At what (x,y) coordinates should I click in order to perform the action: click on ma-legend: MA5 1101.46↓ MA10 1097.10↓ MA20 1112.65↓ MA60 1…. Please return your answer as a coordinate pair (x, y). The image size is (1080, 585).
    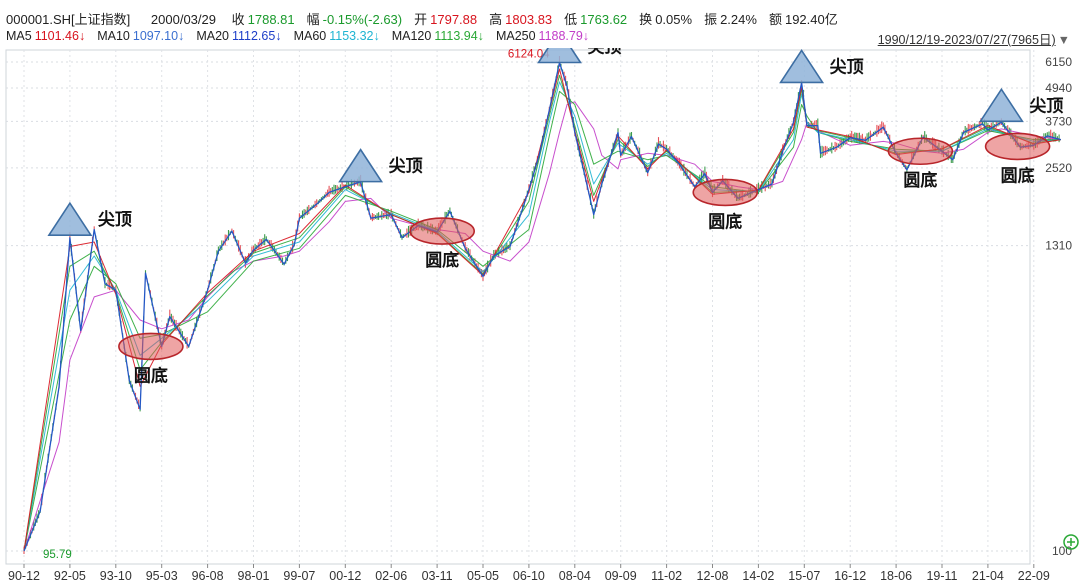
    Looking at the image, I should click on (303, 36).